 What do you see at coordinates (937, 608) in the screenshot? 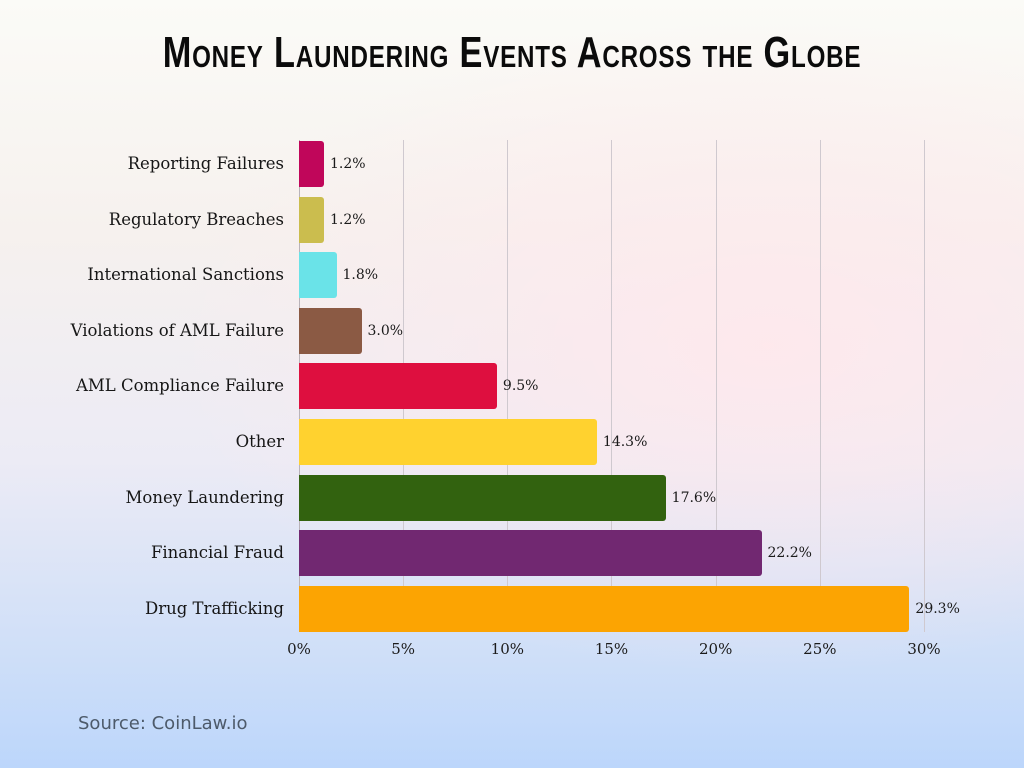
I see `bar-value-label: 29.3%` at bounding box center [937, 608].